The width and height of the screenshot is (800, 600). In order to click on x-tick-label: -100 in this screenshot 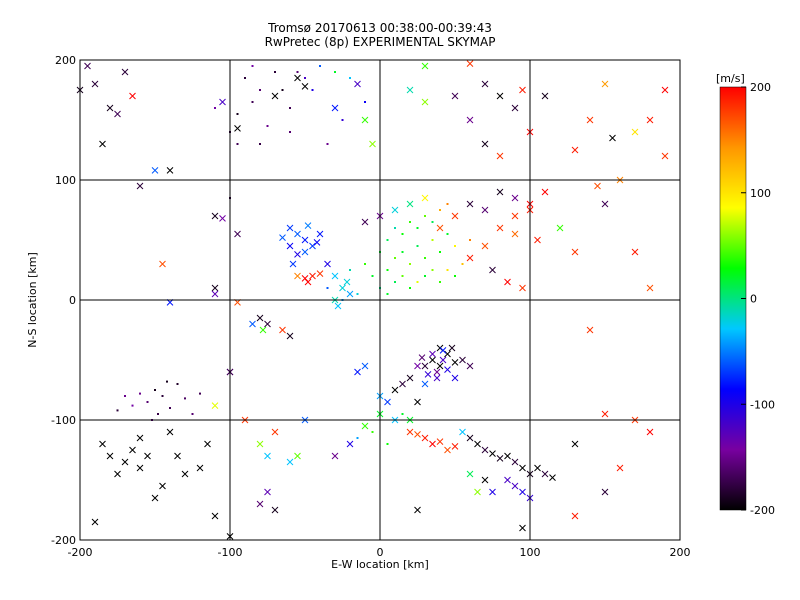, I will do `click(230, 552)`.